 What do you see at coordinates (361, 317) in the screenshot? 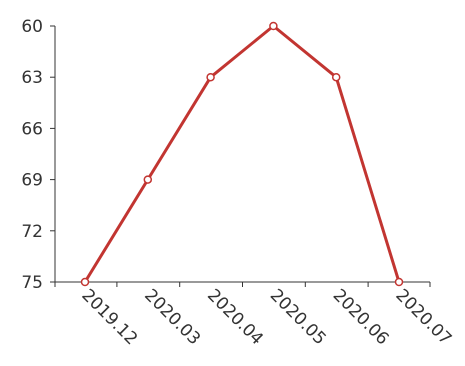
I see `x-tick-label: 2020.06` at bounding box center [361, 317].